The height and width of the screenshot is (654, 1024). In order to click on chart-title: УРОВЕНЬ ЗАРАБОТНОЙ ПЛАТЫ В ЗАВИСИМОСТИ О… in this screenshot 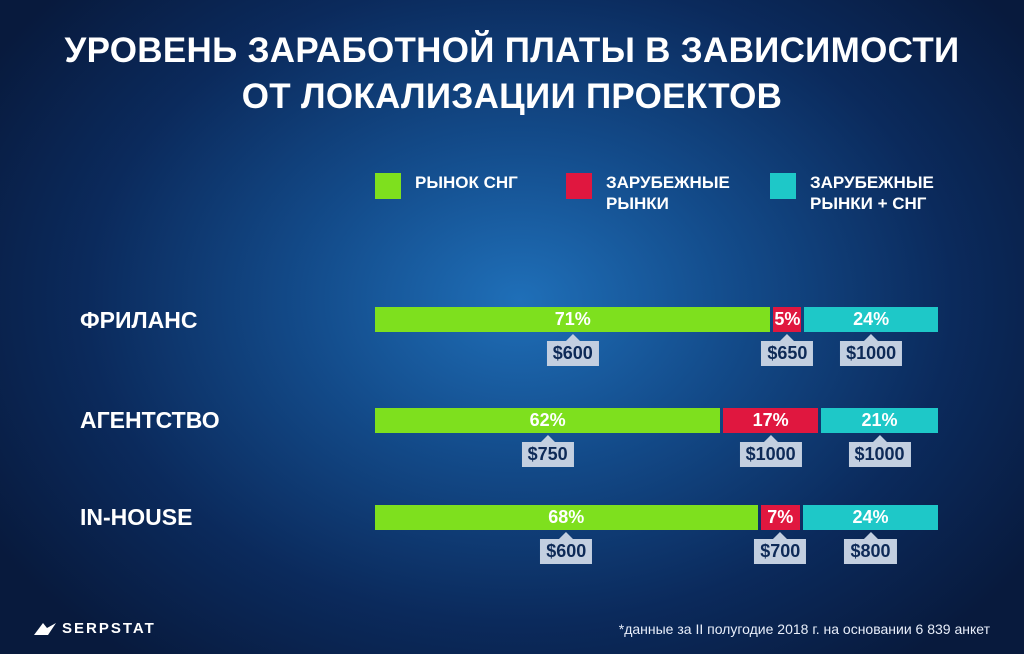, I will do `click(512, 74)`.